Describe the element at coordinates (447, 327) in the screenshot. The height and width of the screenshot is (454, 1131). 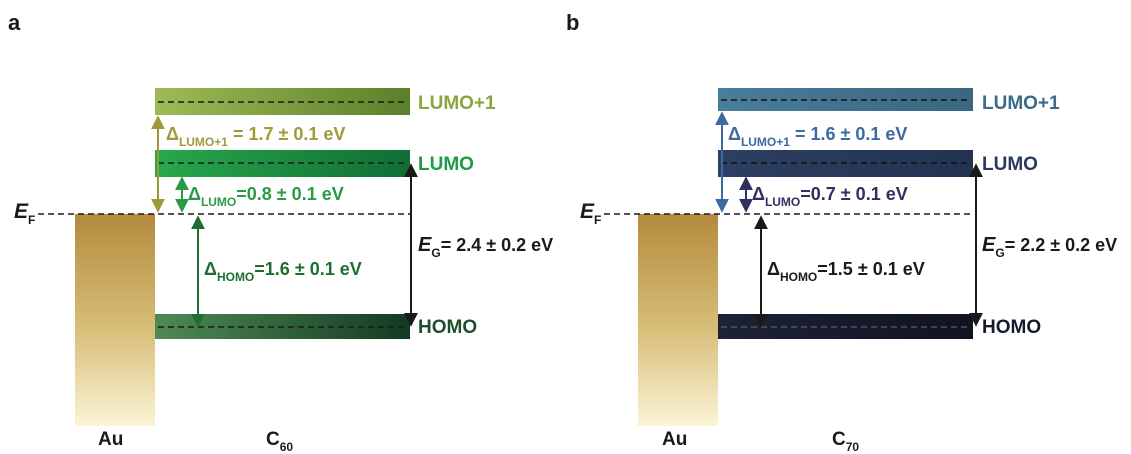
I see `homo-label-a: HOMO` at that location.